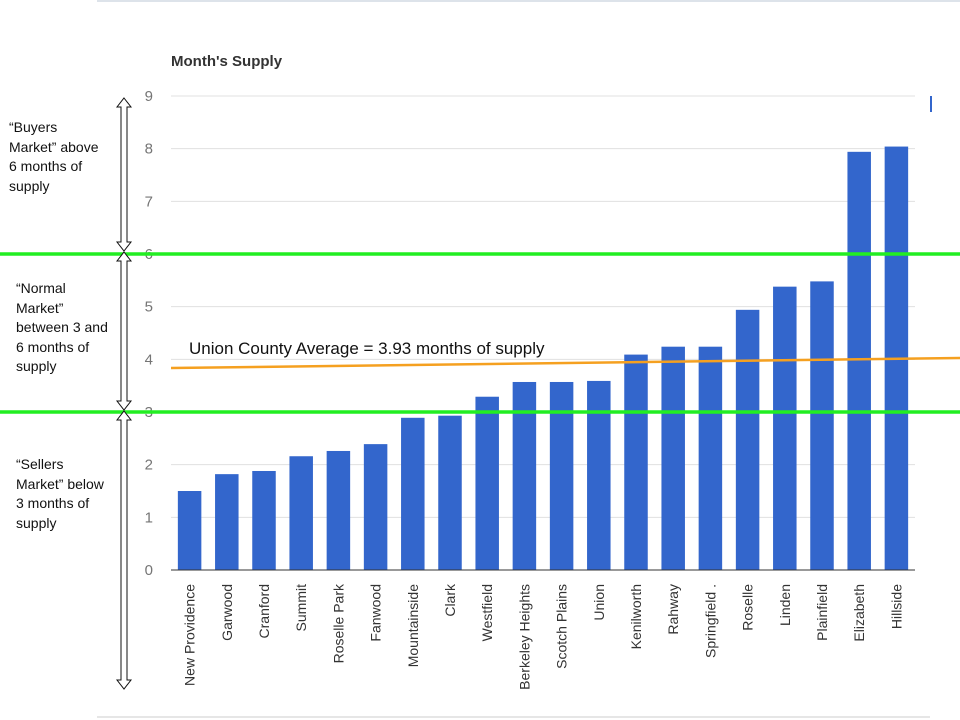  What do you see at coordinates (896, 606) in the screenshot?
I see `category-label: Hillside` at bounding box center [896, 606].